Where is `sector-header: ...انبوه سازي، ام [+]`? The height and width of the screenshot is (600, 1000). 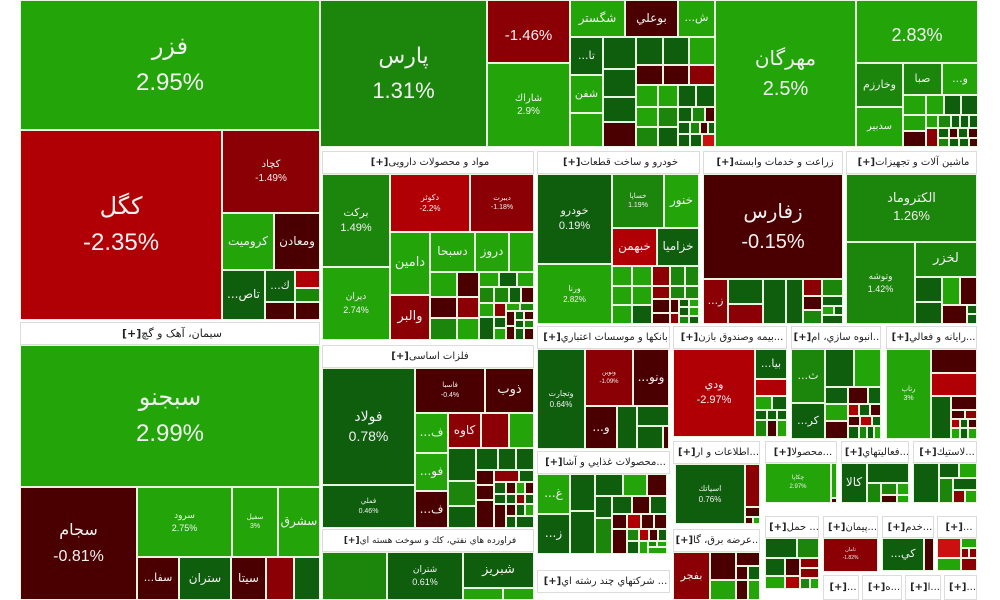 sector-header: ...انبوه سازي، ام [+] is located at coordinates (836, 337).